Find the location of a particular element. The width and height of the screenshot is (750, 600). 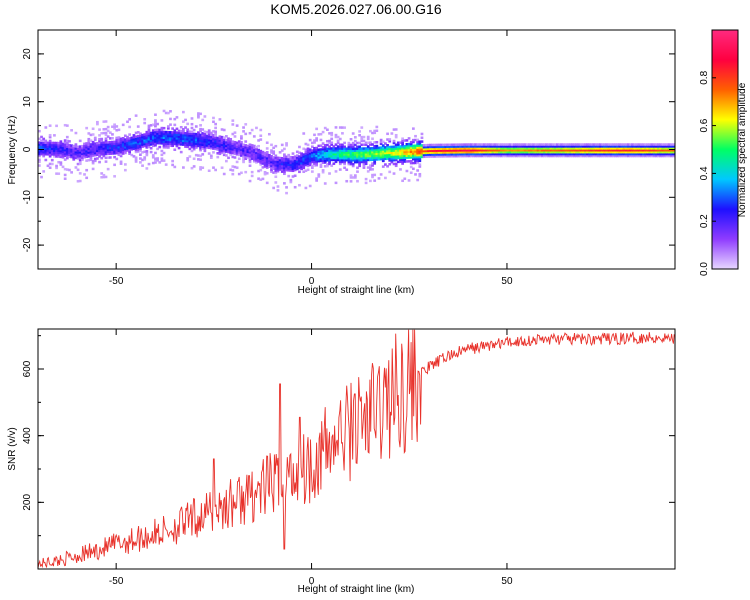

colorbar-frame is located at coordinates (725, 149).